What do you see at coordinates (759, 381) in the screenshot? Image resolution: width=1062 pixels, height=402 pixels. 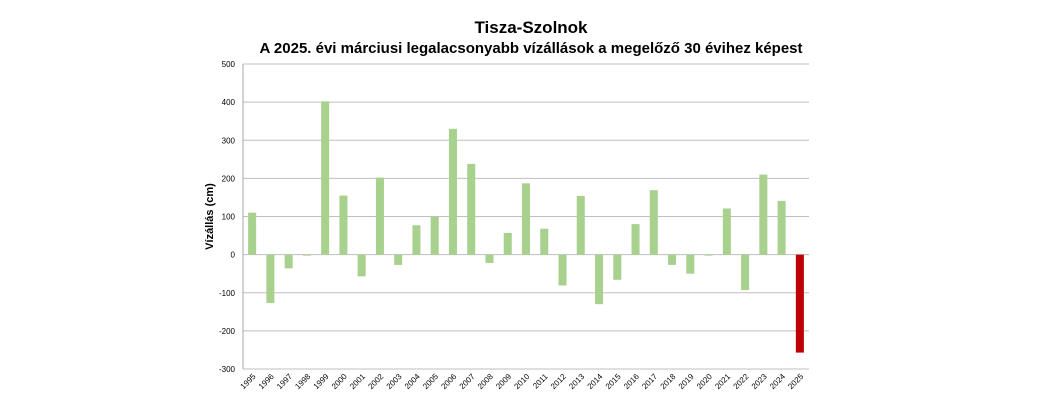 I see `x-tick-label: 2023` at bounding box center [759, 381].